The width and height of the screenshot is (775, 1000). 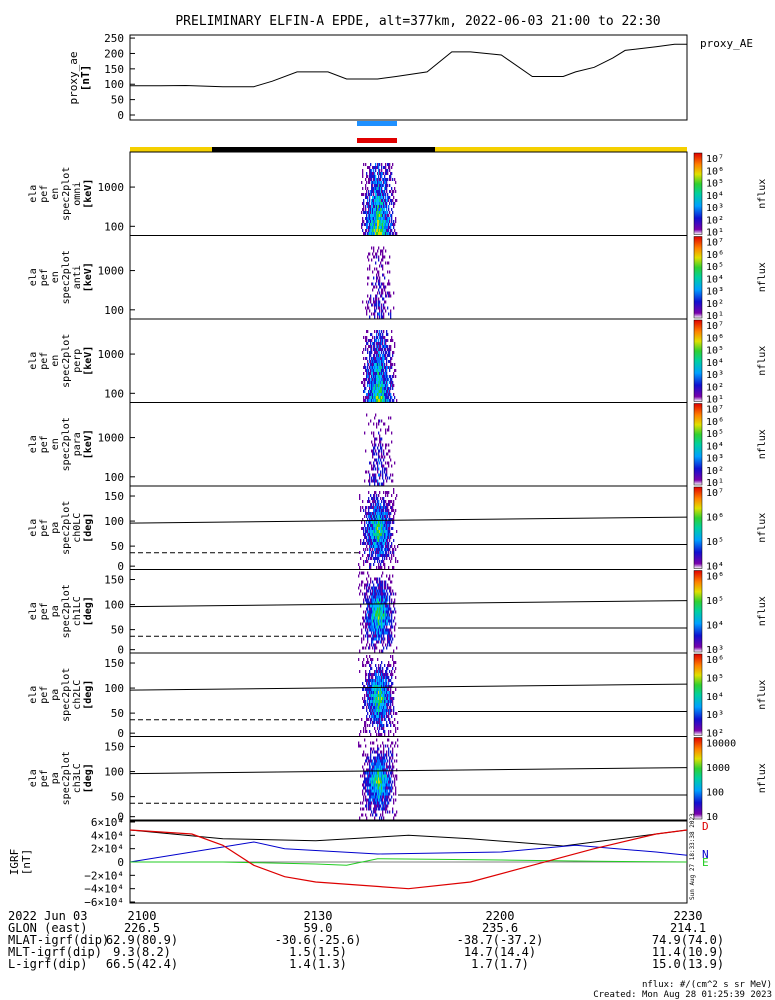 I want to click on panel-frame, so click(x=408, y=444).